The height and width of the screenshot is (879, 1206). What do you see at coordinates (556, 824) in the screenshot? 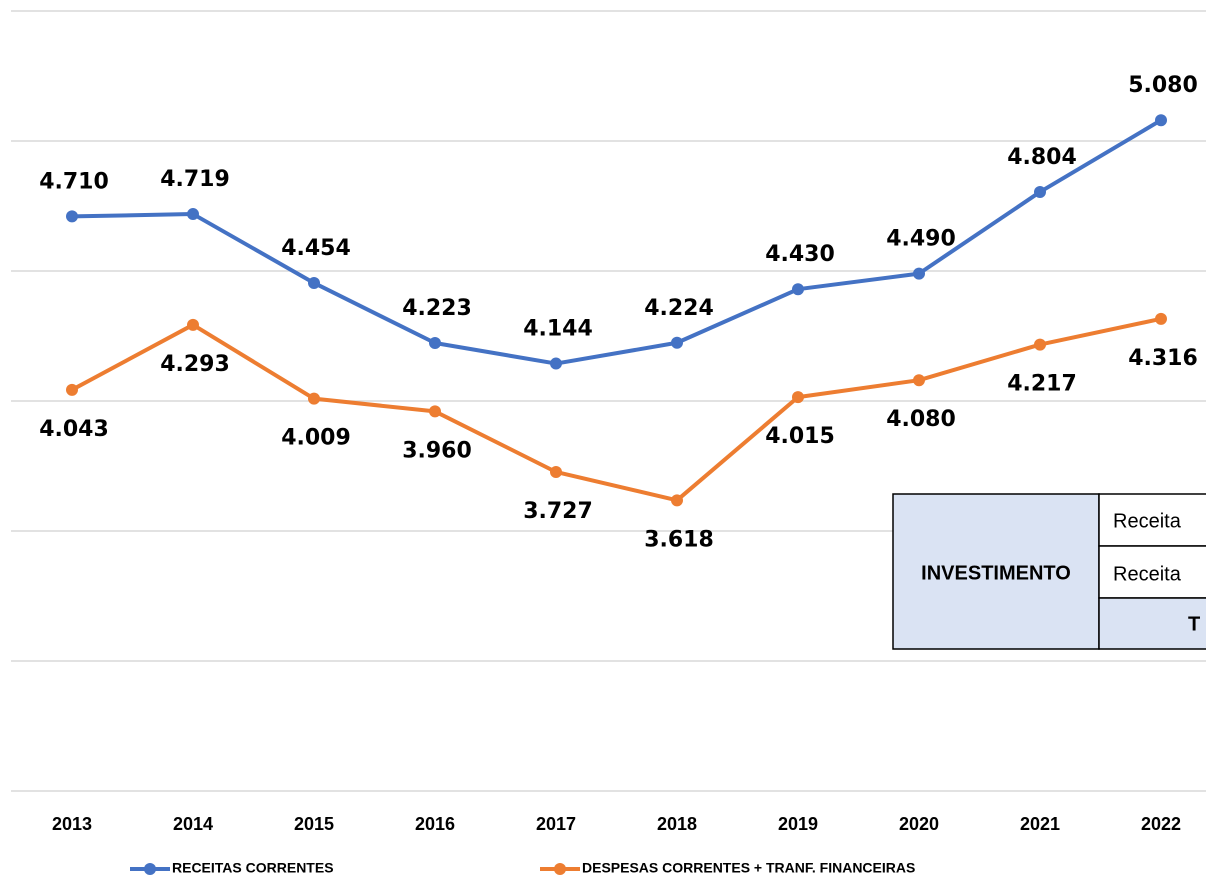
I see `x-tick-label: 2017` at bounding box center [556, 824].